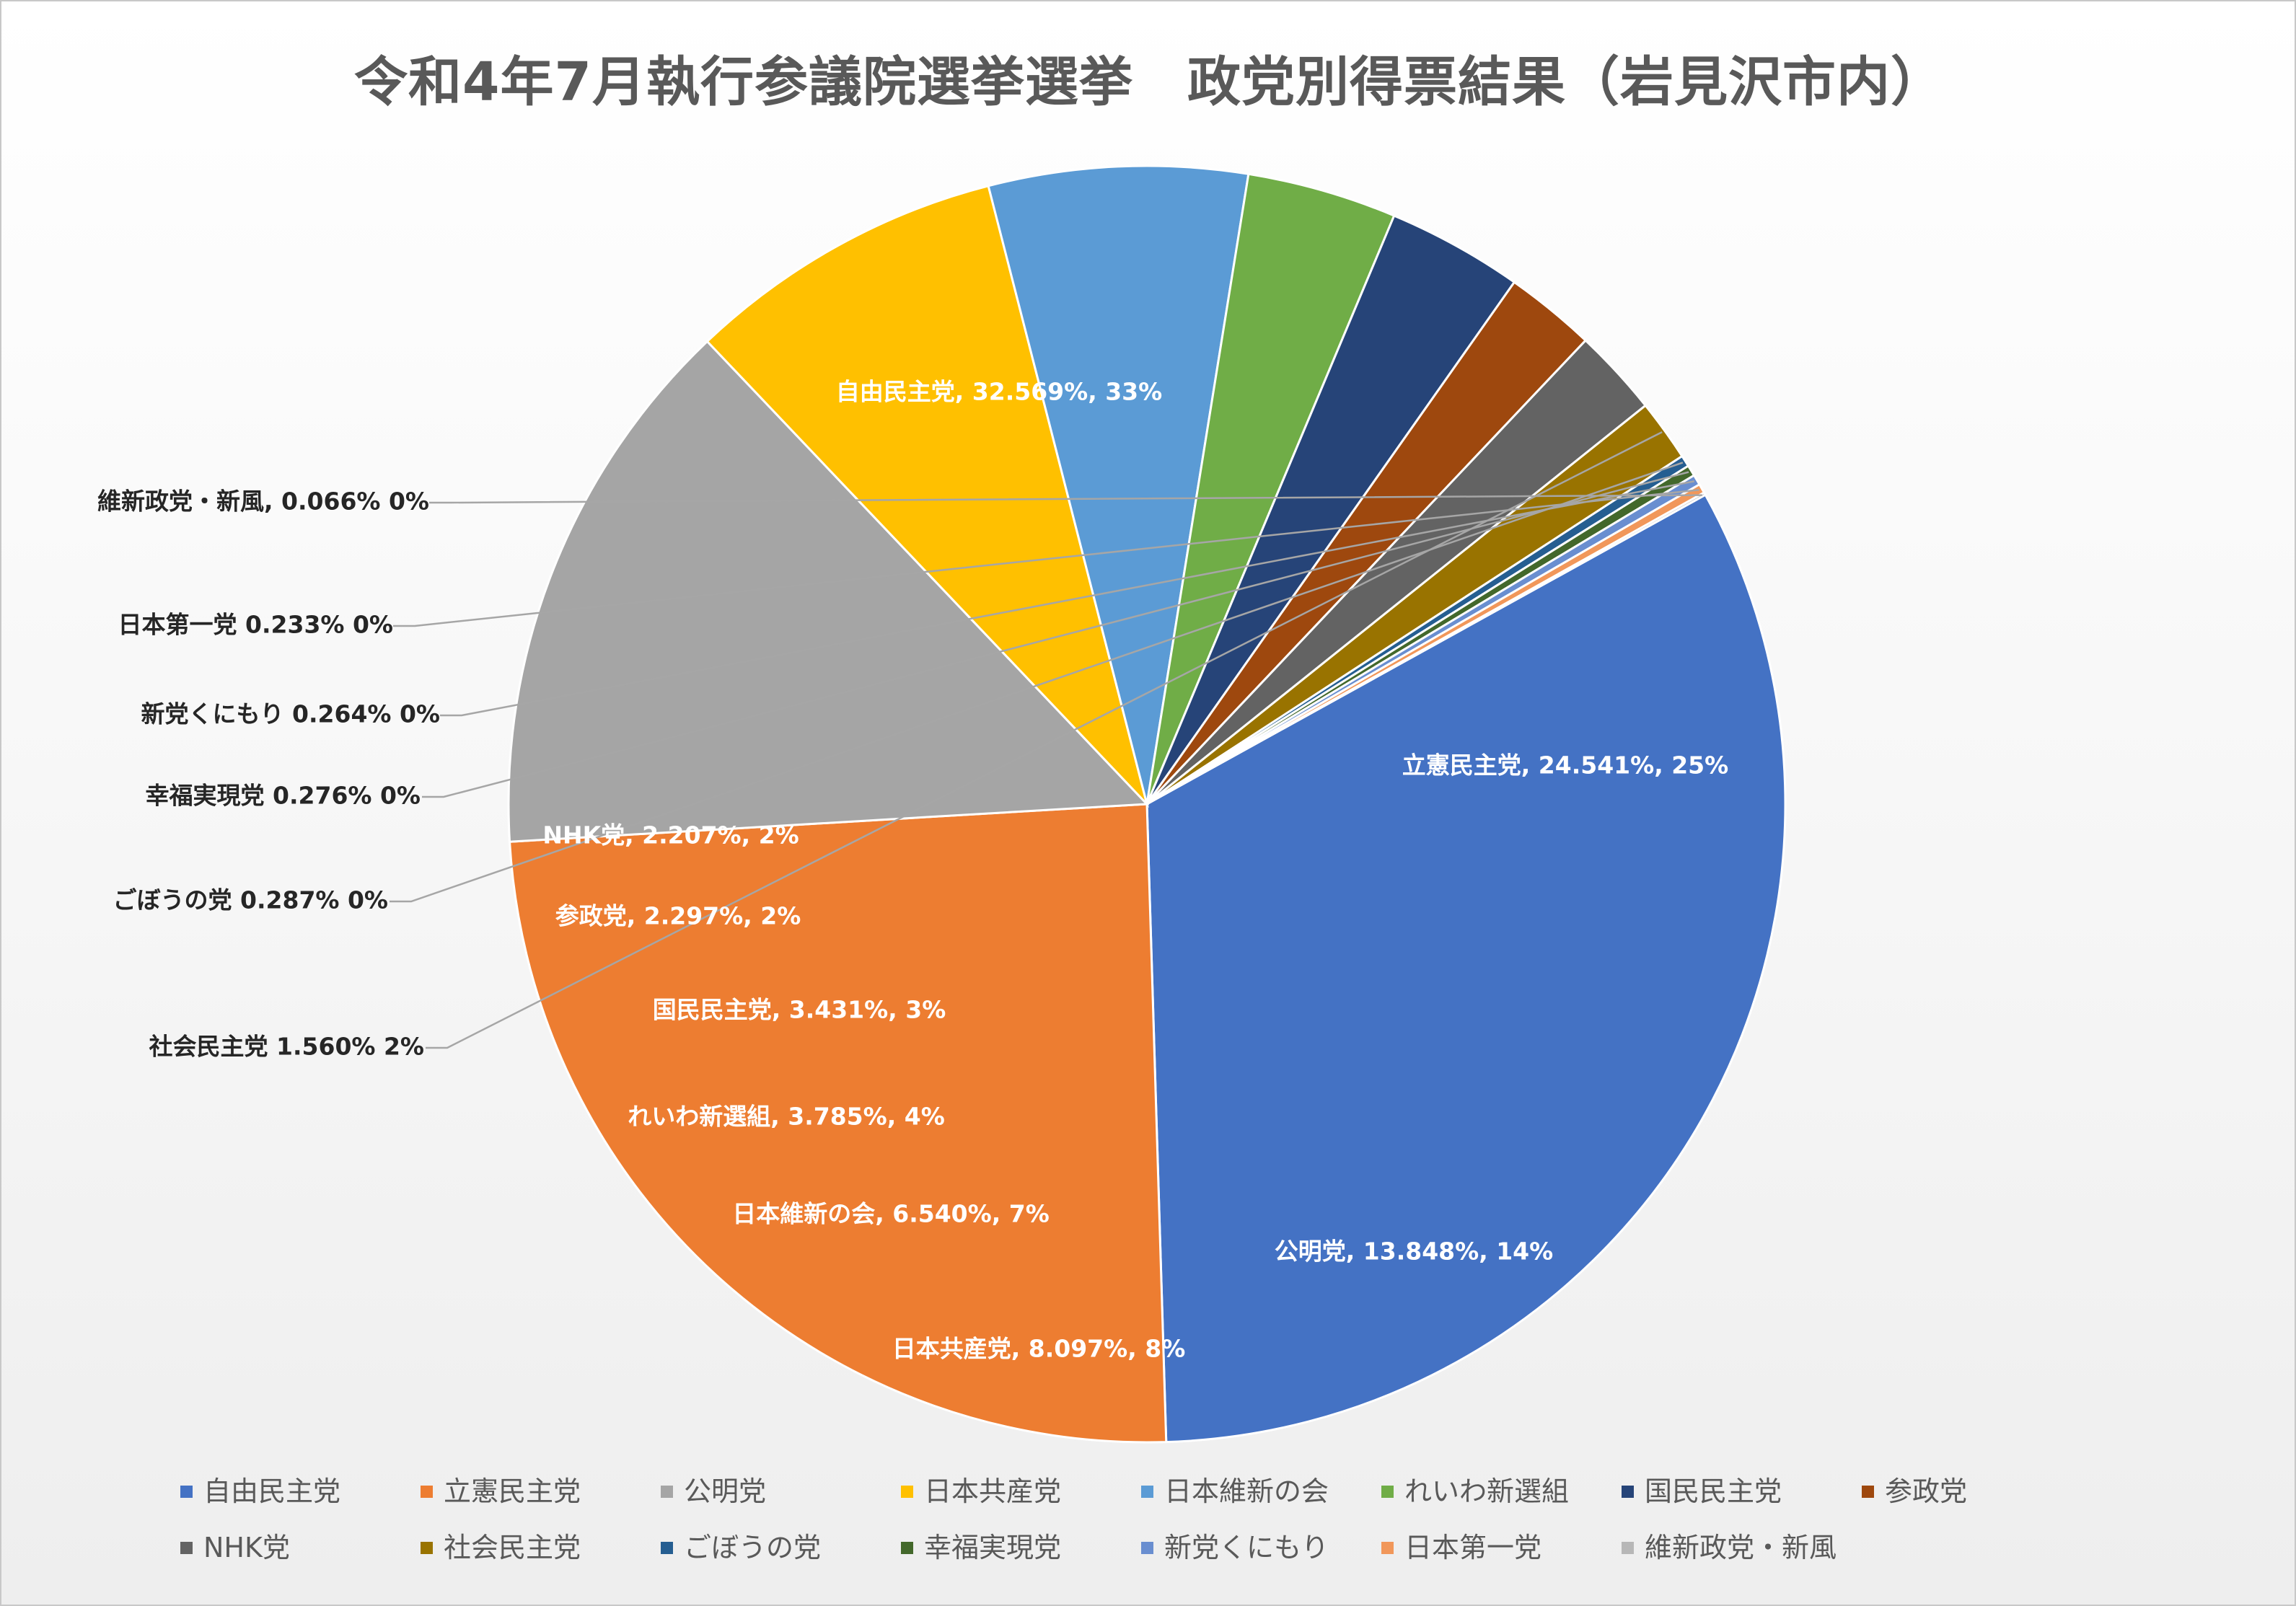  I want to click on legend-label-11: 幸福実現党, so click(993, 1547).